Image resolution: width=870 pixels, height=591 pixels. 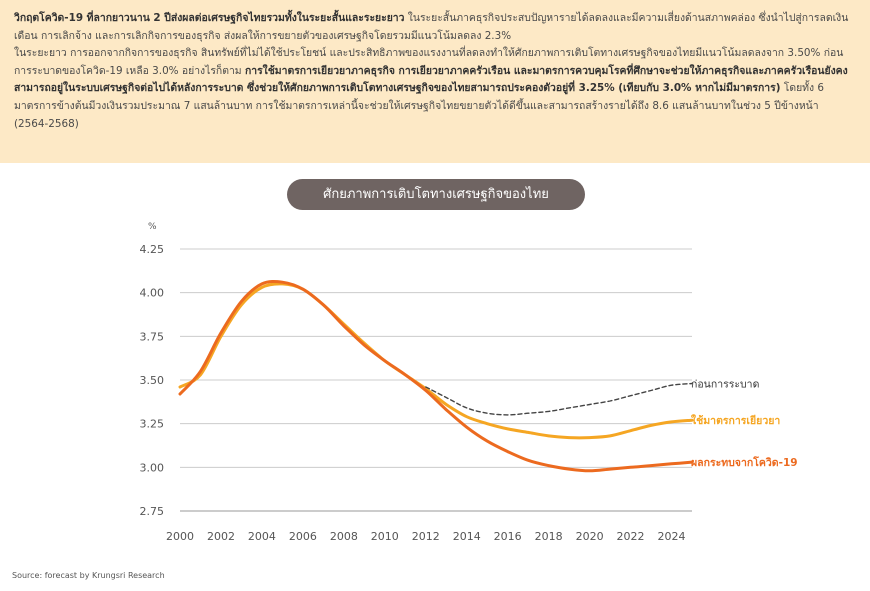 What do you see at coordinates (549, 536) in the screenshot?
I see `x-tick-label: 2018` at bounding box center [549, 536].